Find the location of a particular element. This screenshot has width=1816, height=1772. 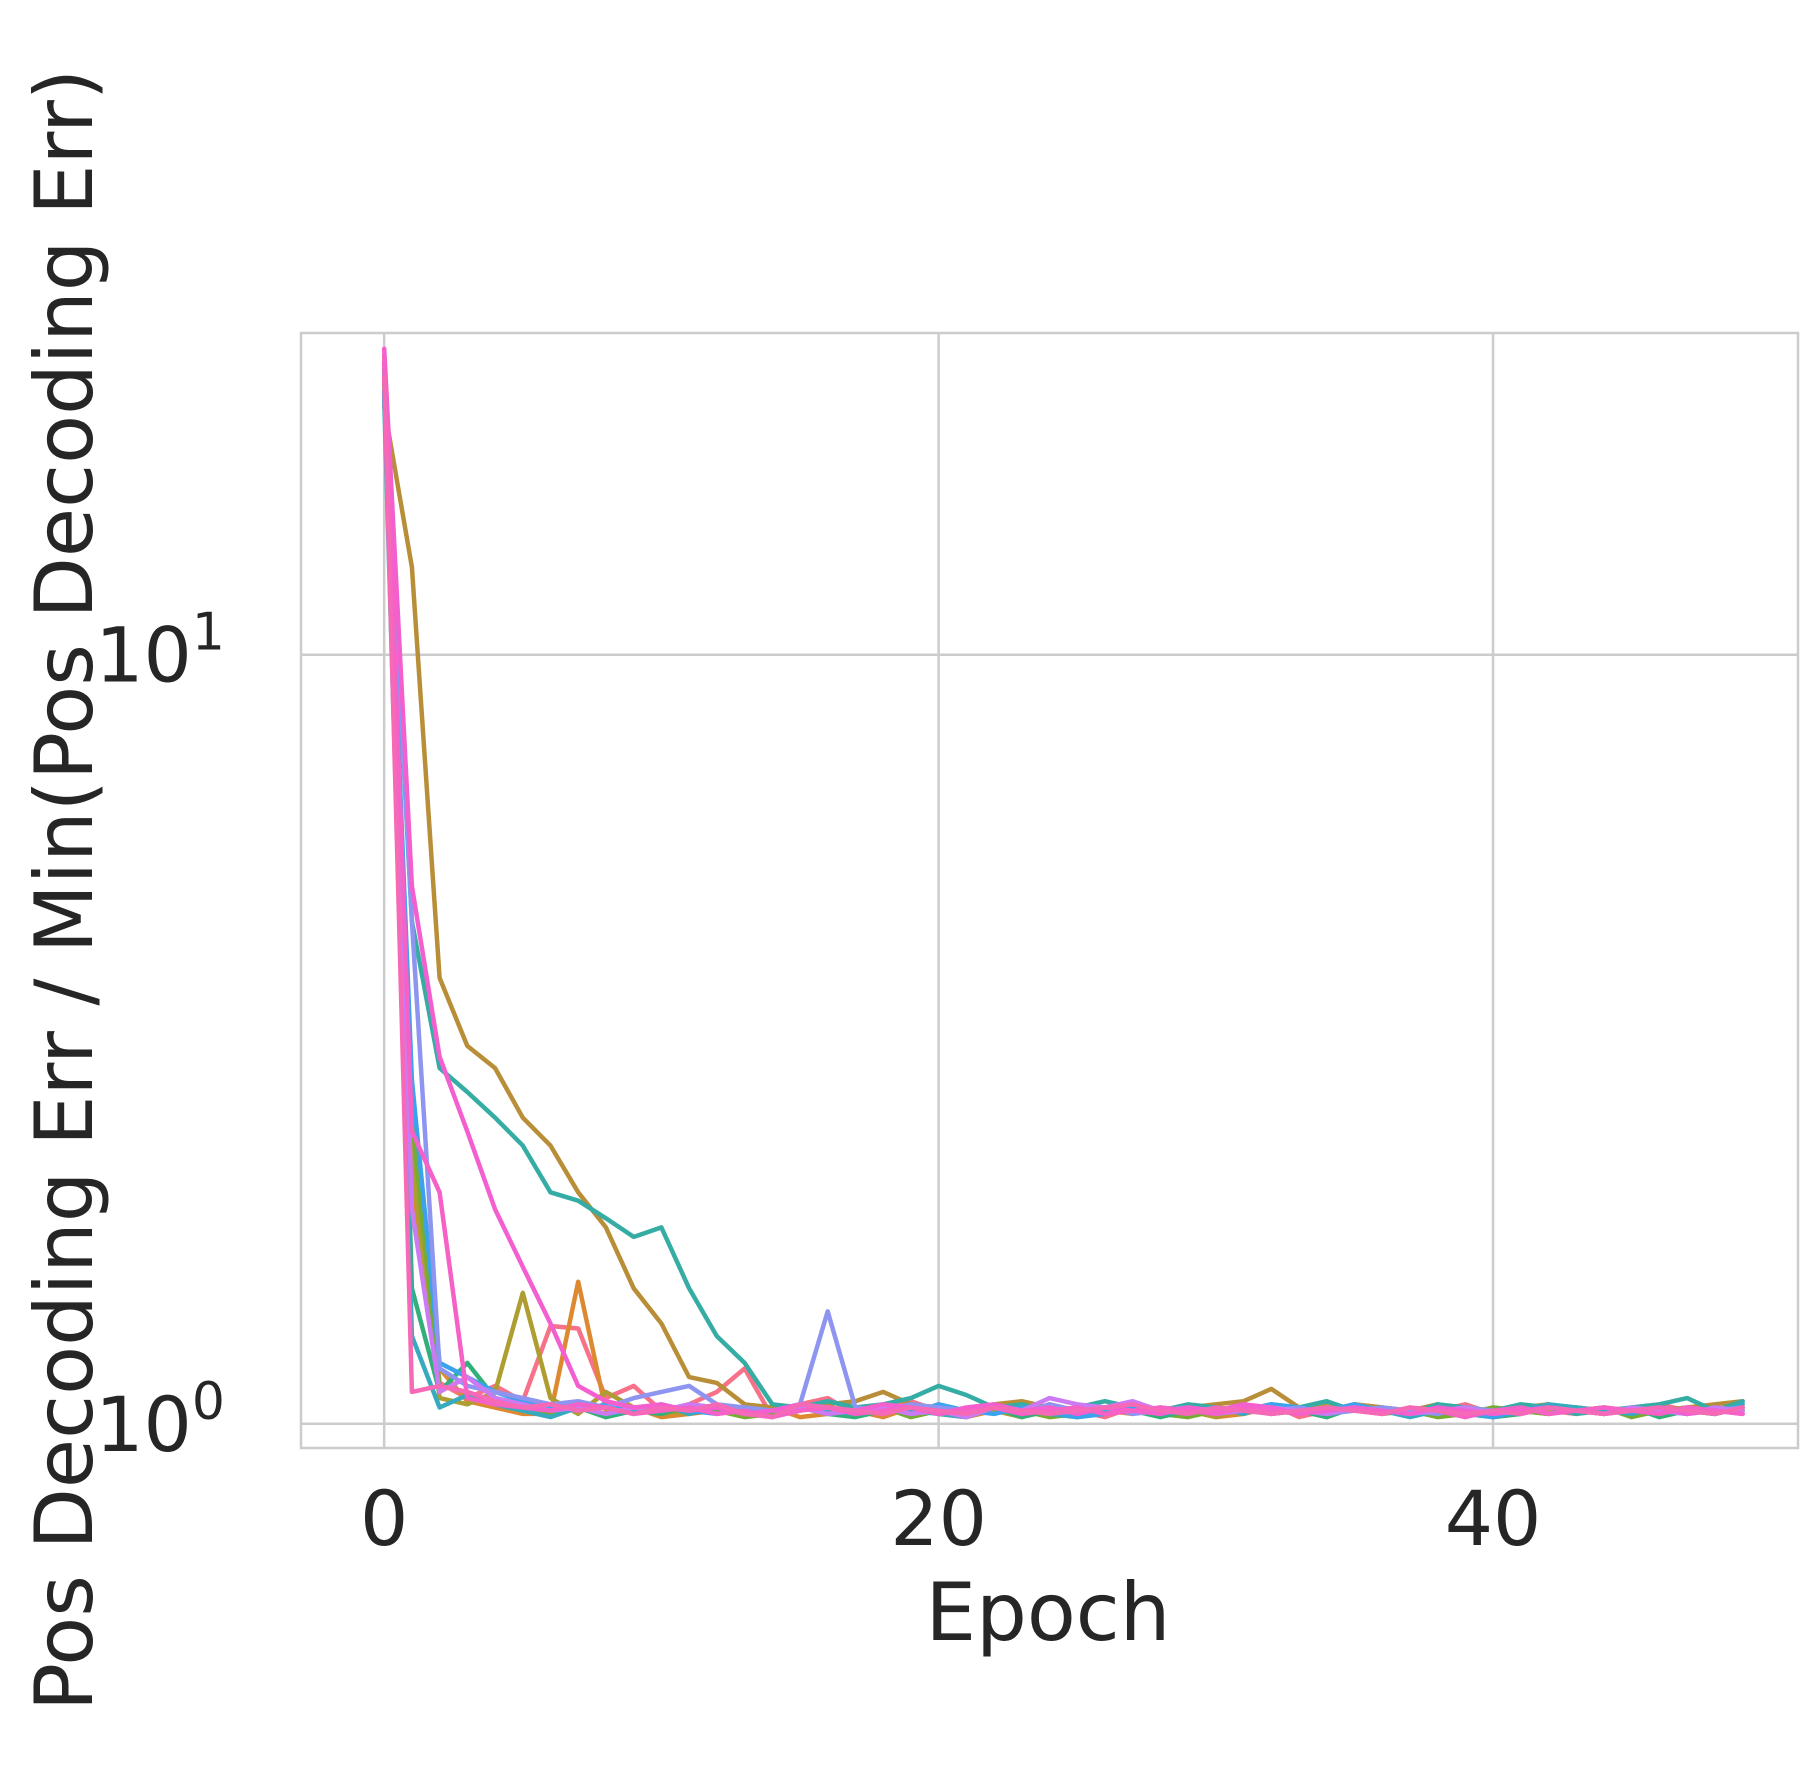

x-tick-label: 20 is located at coordinates (938, 1518).